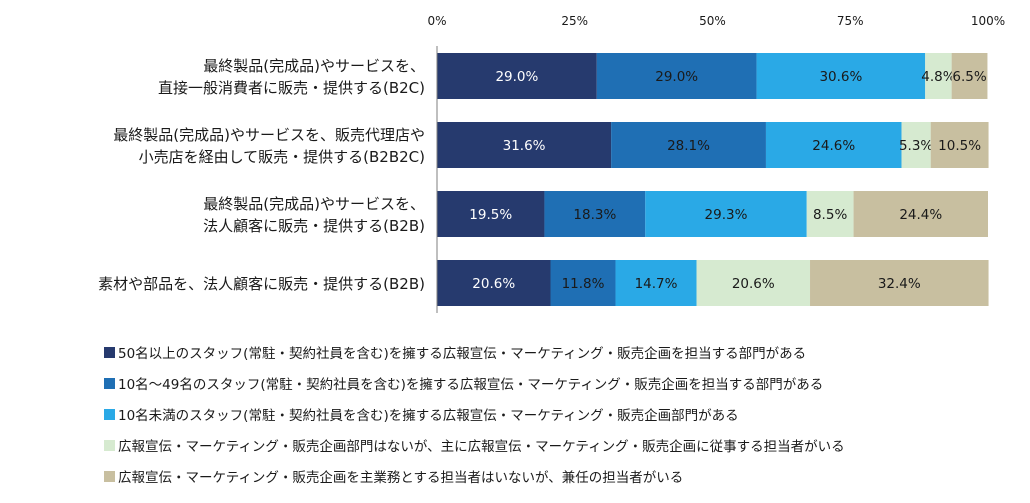 This screenshot has height=503, width=1030. I want to click on data-label: 8.5%, so click(830, 215).